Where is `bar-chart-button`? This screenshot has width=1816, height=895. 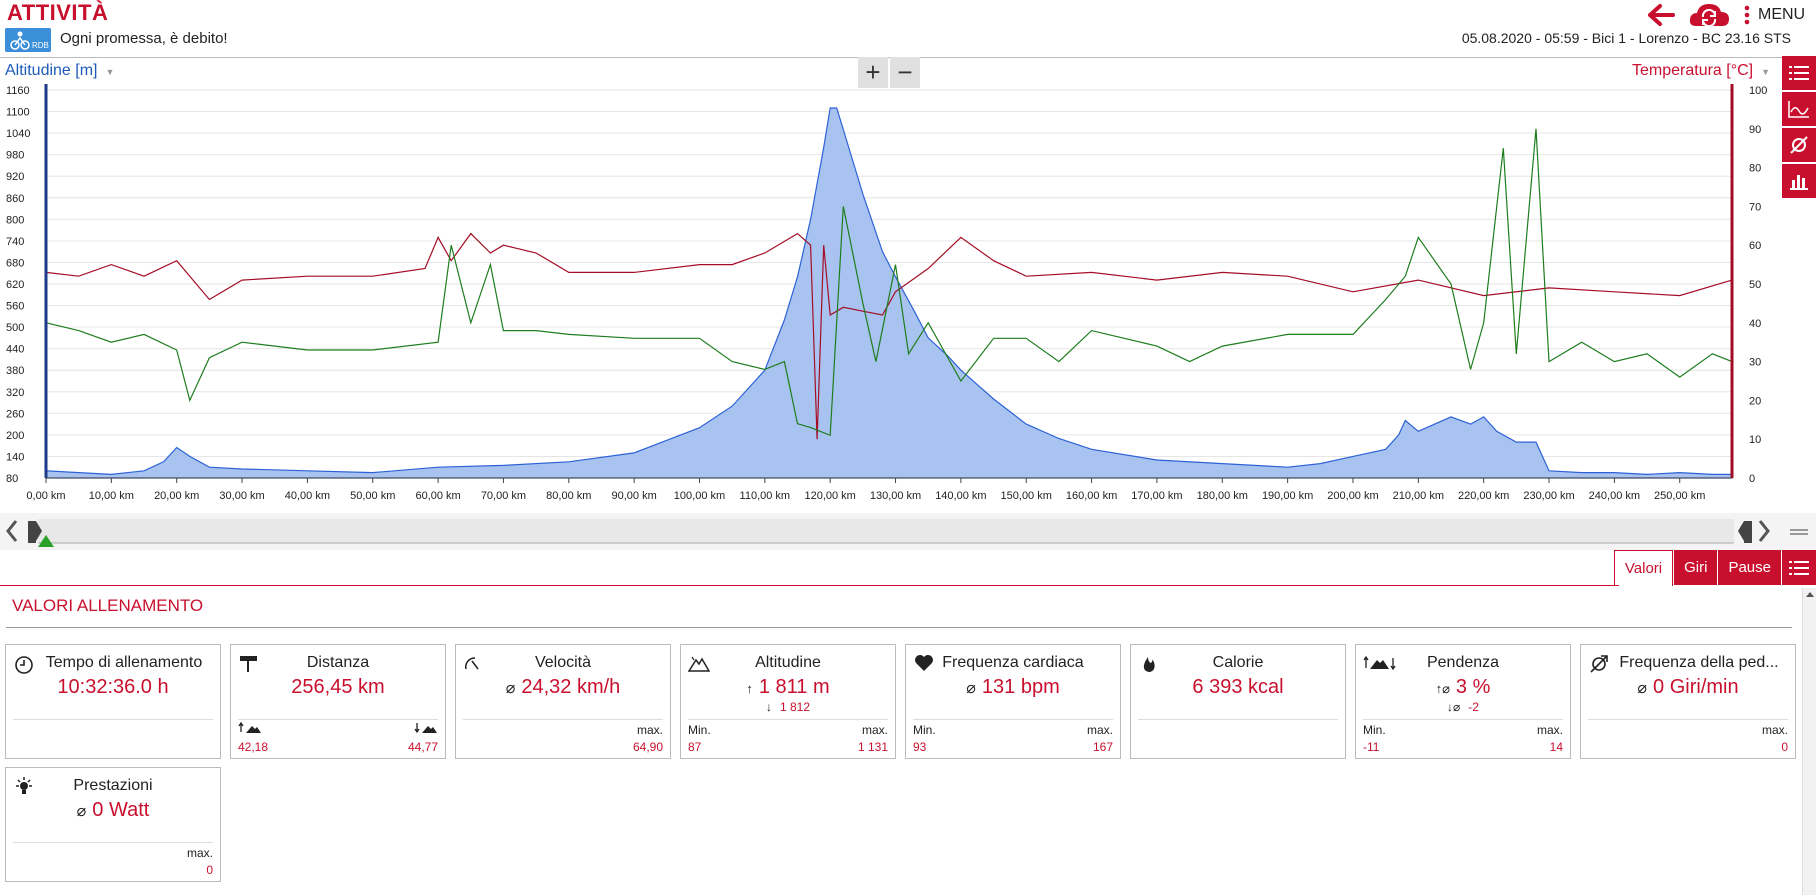
bar-chart-button is located at coordinates (1799, 181).